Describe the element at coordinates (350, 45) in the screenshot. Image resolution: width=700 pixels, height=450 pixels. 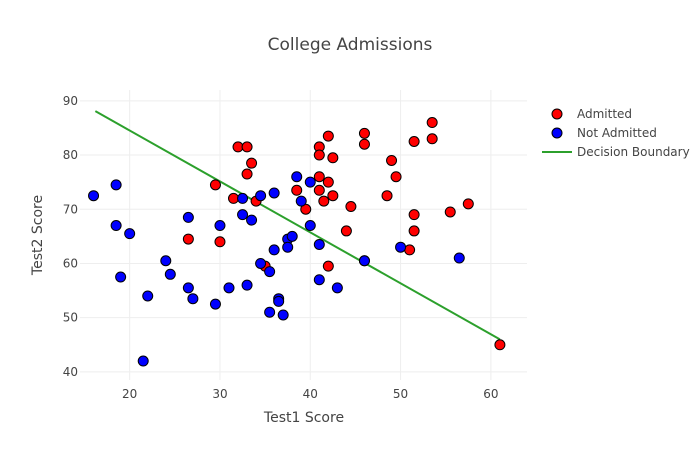
I see `chart-title: College Admissions` at that location.